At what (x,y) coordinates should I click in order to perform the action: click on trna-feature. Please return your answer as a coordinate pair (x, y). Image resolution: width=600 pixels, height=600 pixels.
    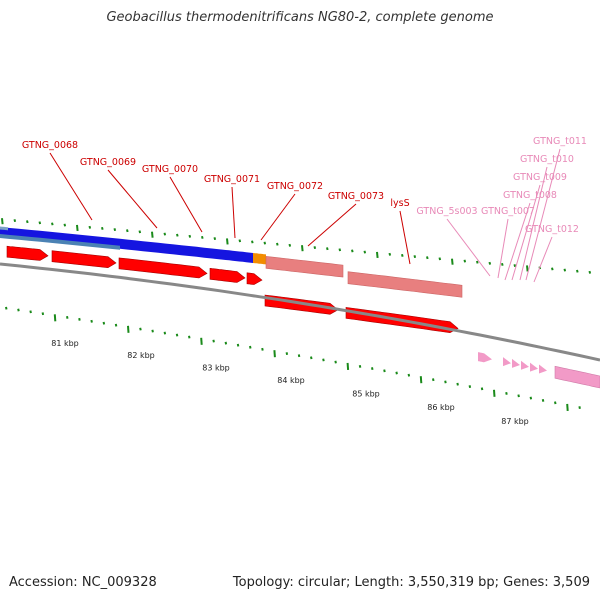
    Looking at the image, I should click on (577, 377).